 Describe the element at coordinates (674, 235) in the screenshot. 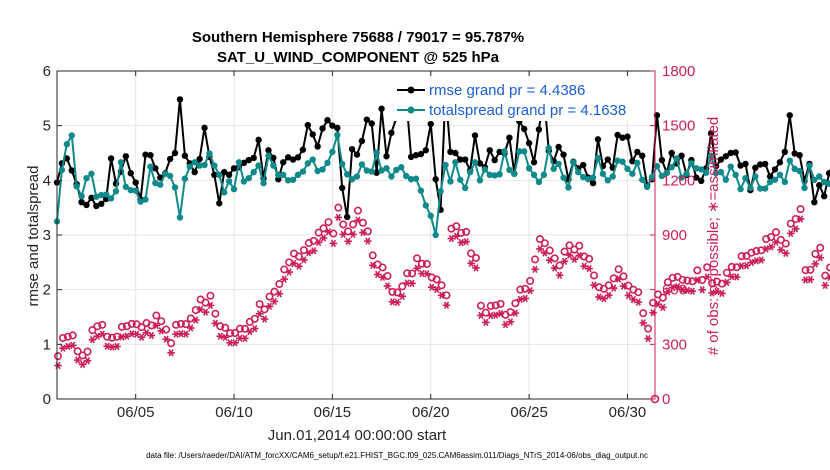

I see `y2-tick-label-3: 900` at that location.